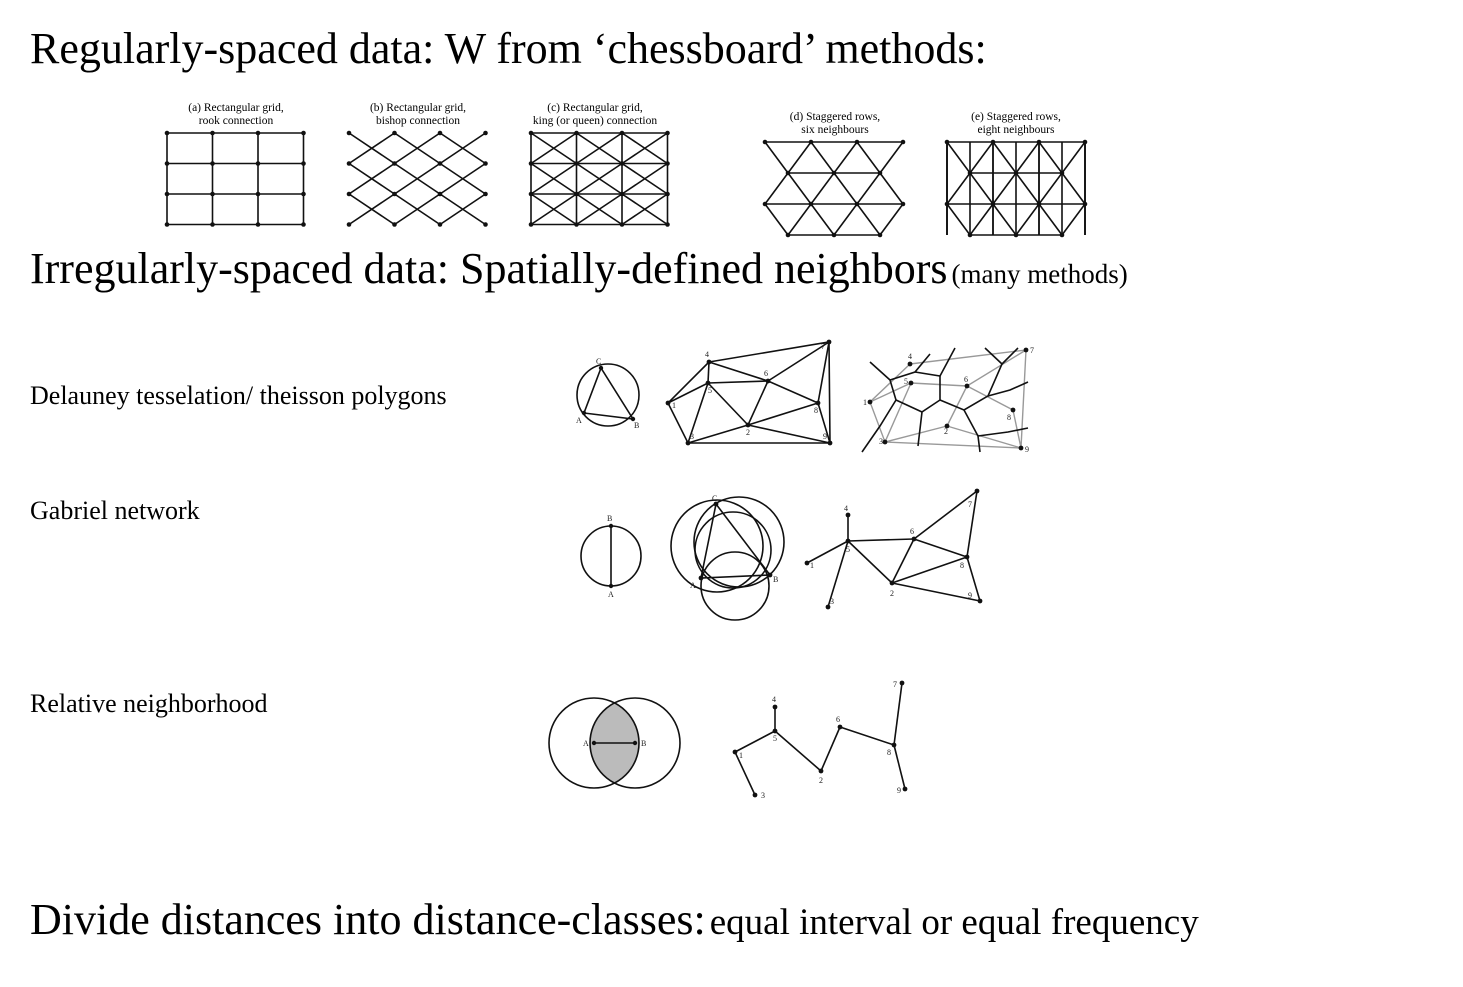  I want to click on gabriel-circles-diagram: C A B, so click(727, 557).